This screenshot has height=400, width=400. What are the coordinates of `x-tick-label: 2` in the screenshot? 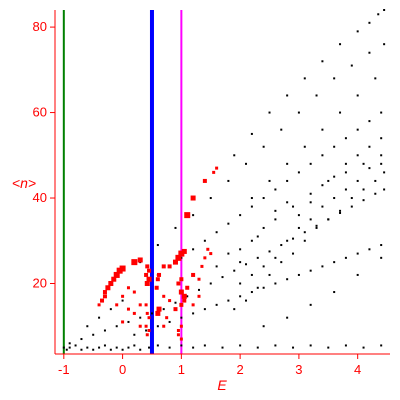 It's located at (240, 369).